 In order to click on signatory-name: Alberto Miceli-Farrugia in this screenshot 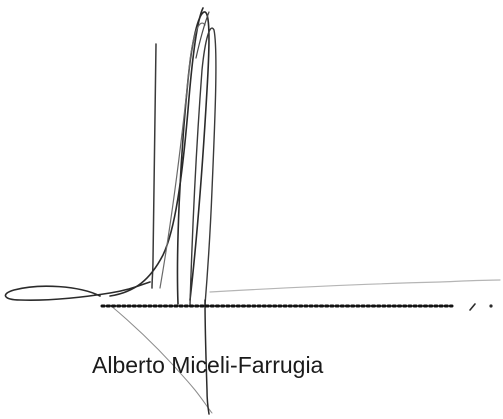, I will do `click(208, 365)`.